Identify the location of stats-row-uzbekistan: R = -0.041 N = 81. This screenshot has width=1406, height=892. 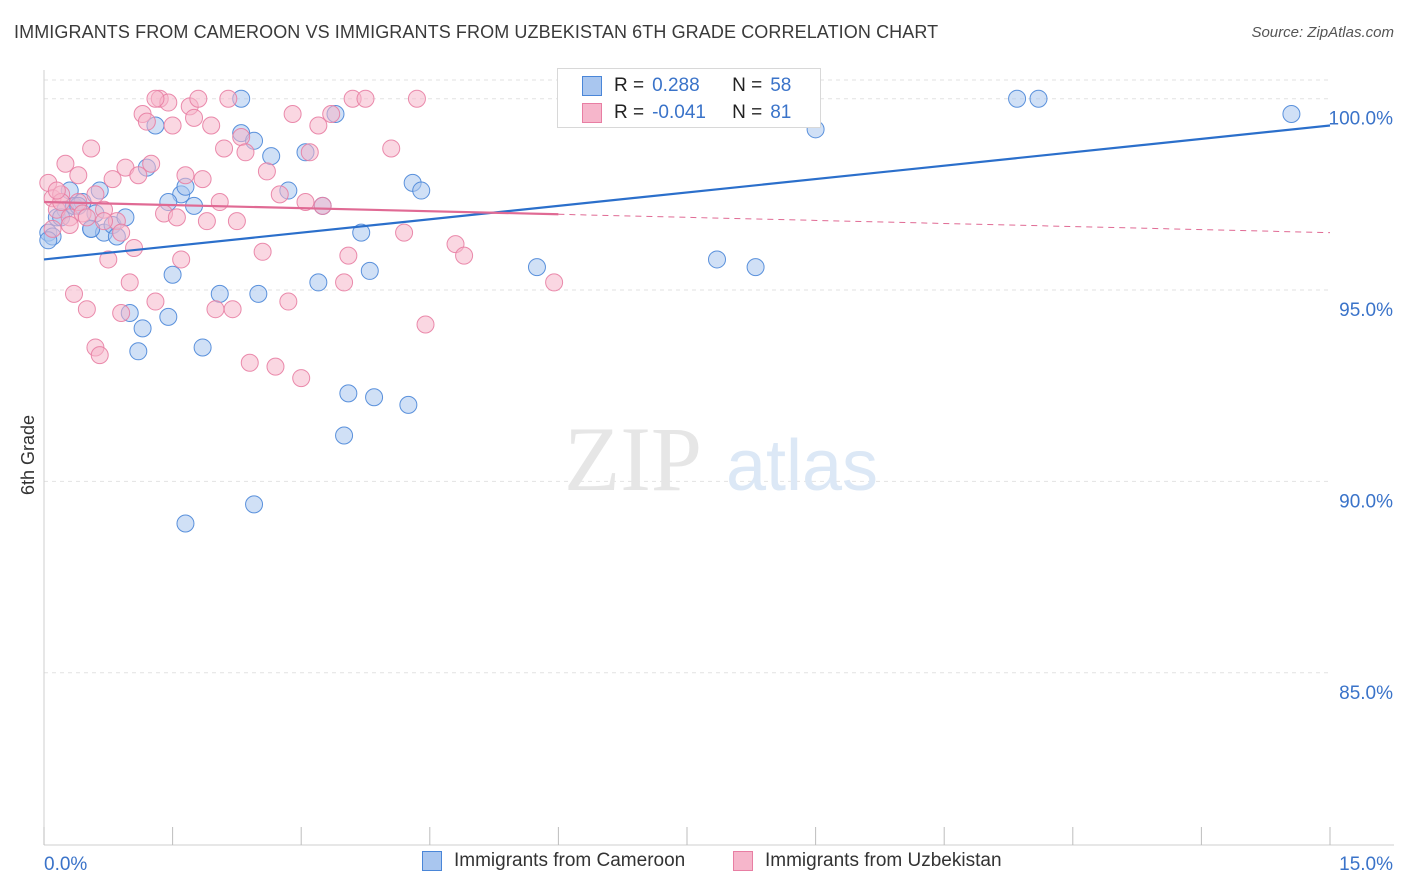
(686, 113).